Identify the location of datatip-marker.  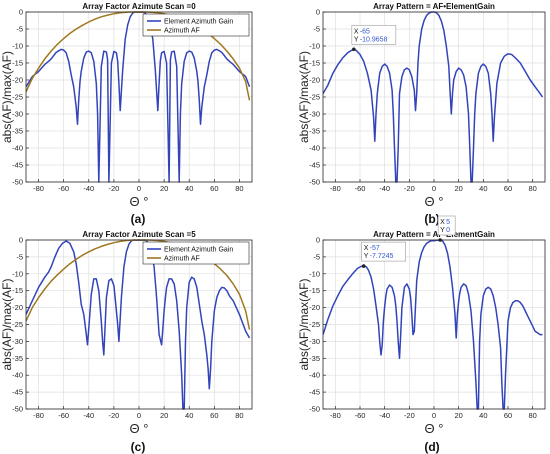
(440, 240).